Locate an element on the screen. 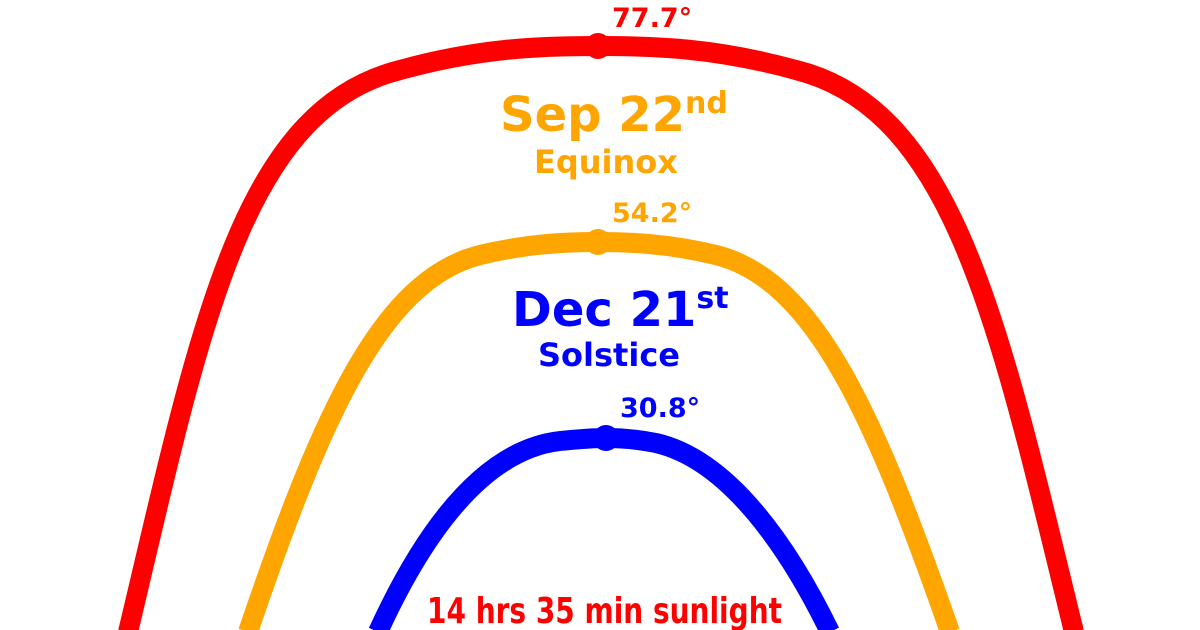 The width and height of the screenshot is (1200, 630). summer-peak-marker is located at coordinates (598, 46).